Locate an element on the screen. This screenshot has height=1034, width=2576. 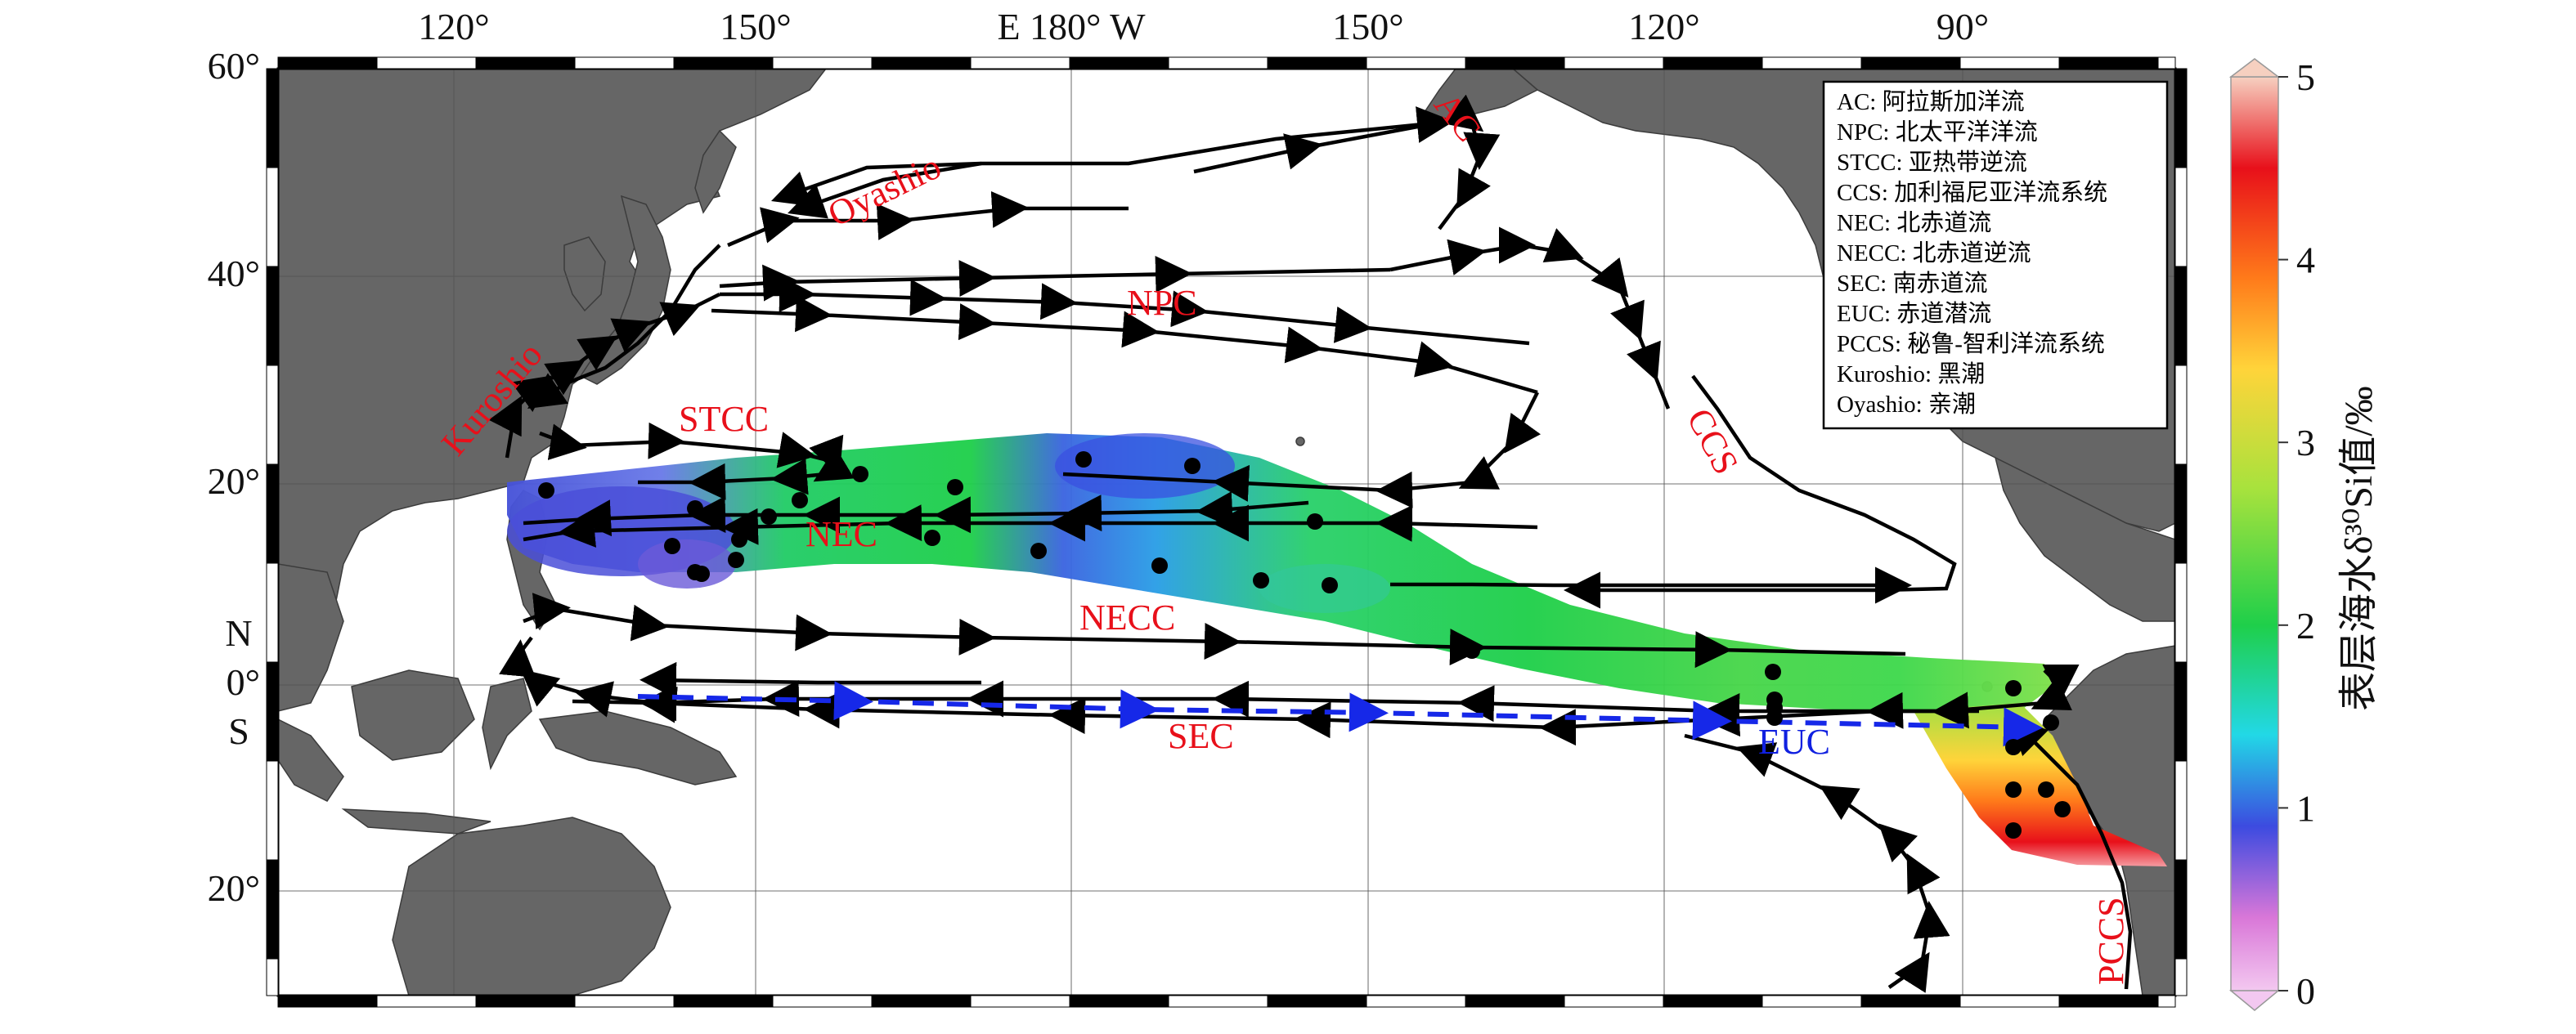
legend-item: Oyashio: 亲潮 is located at coordinates (1906, 404).